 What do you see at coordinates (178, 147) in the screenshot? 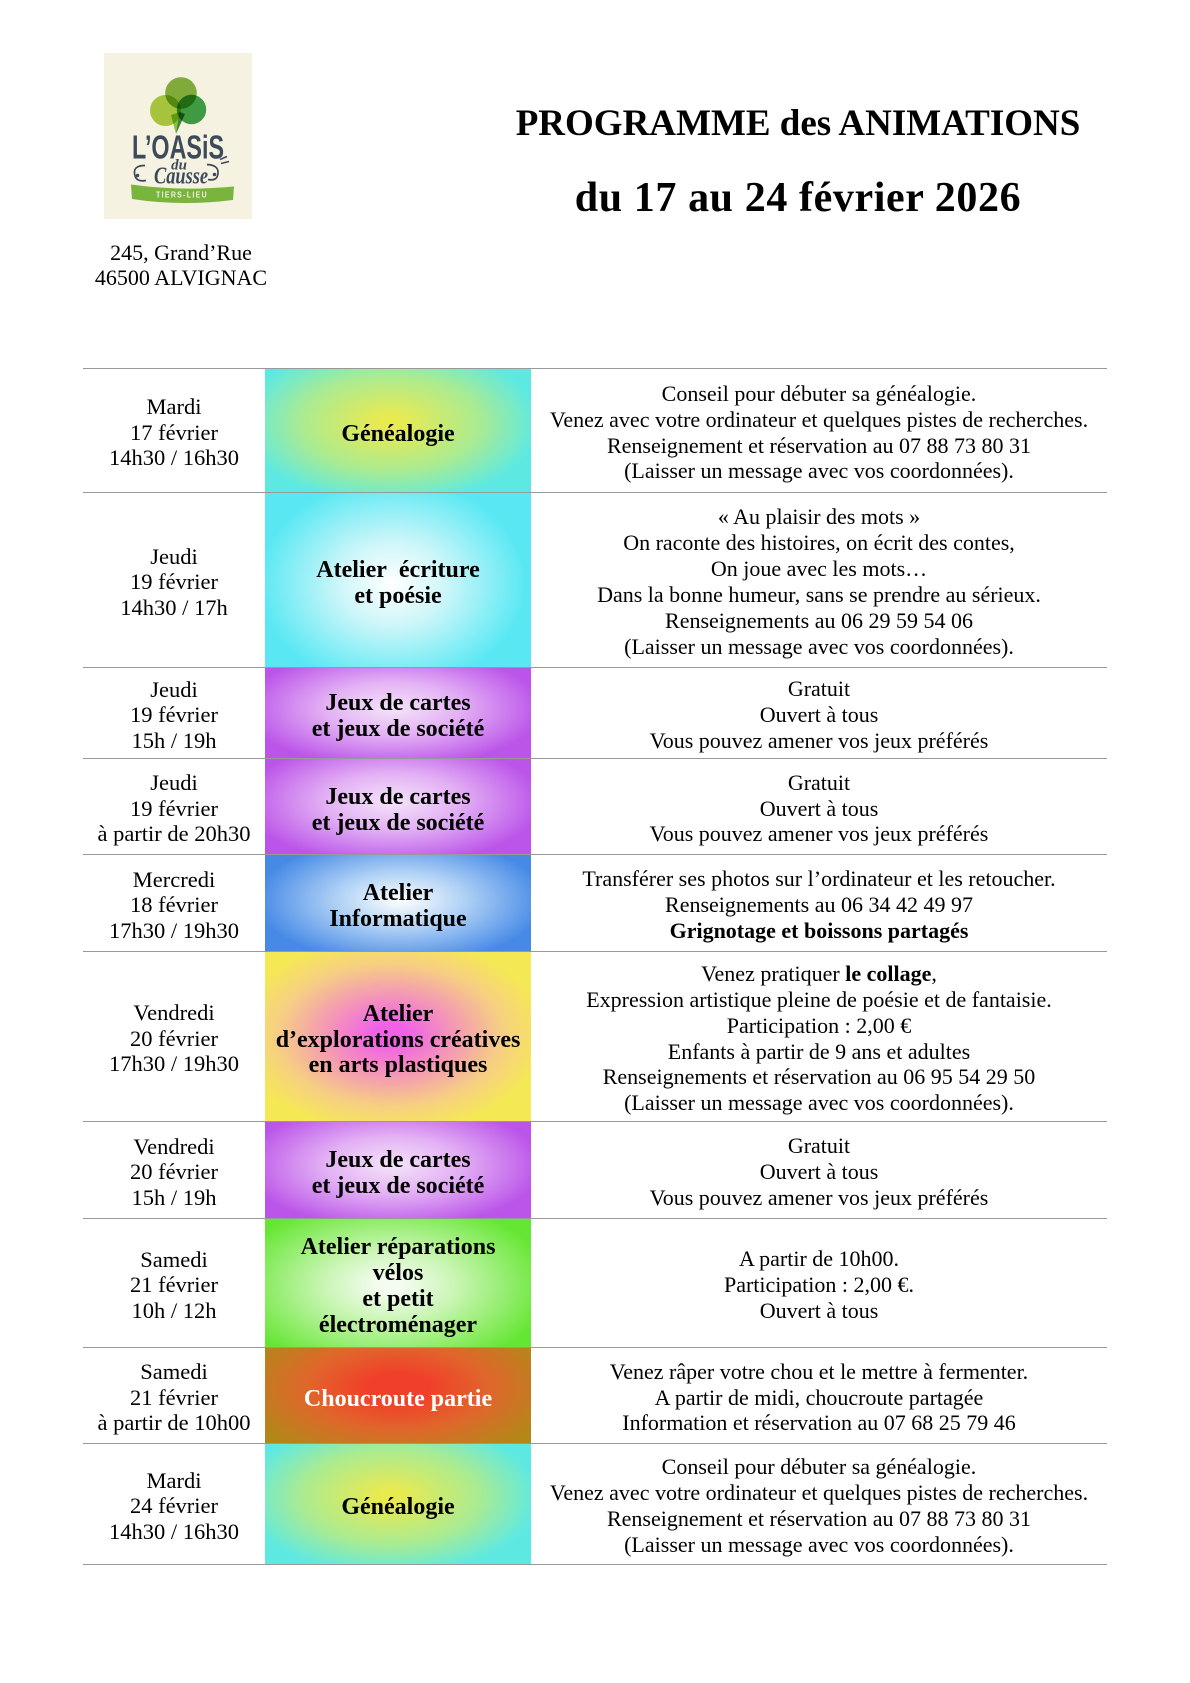
I see `svg-text: L’OASiS` at bounding box center [178, 147].